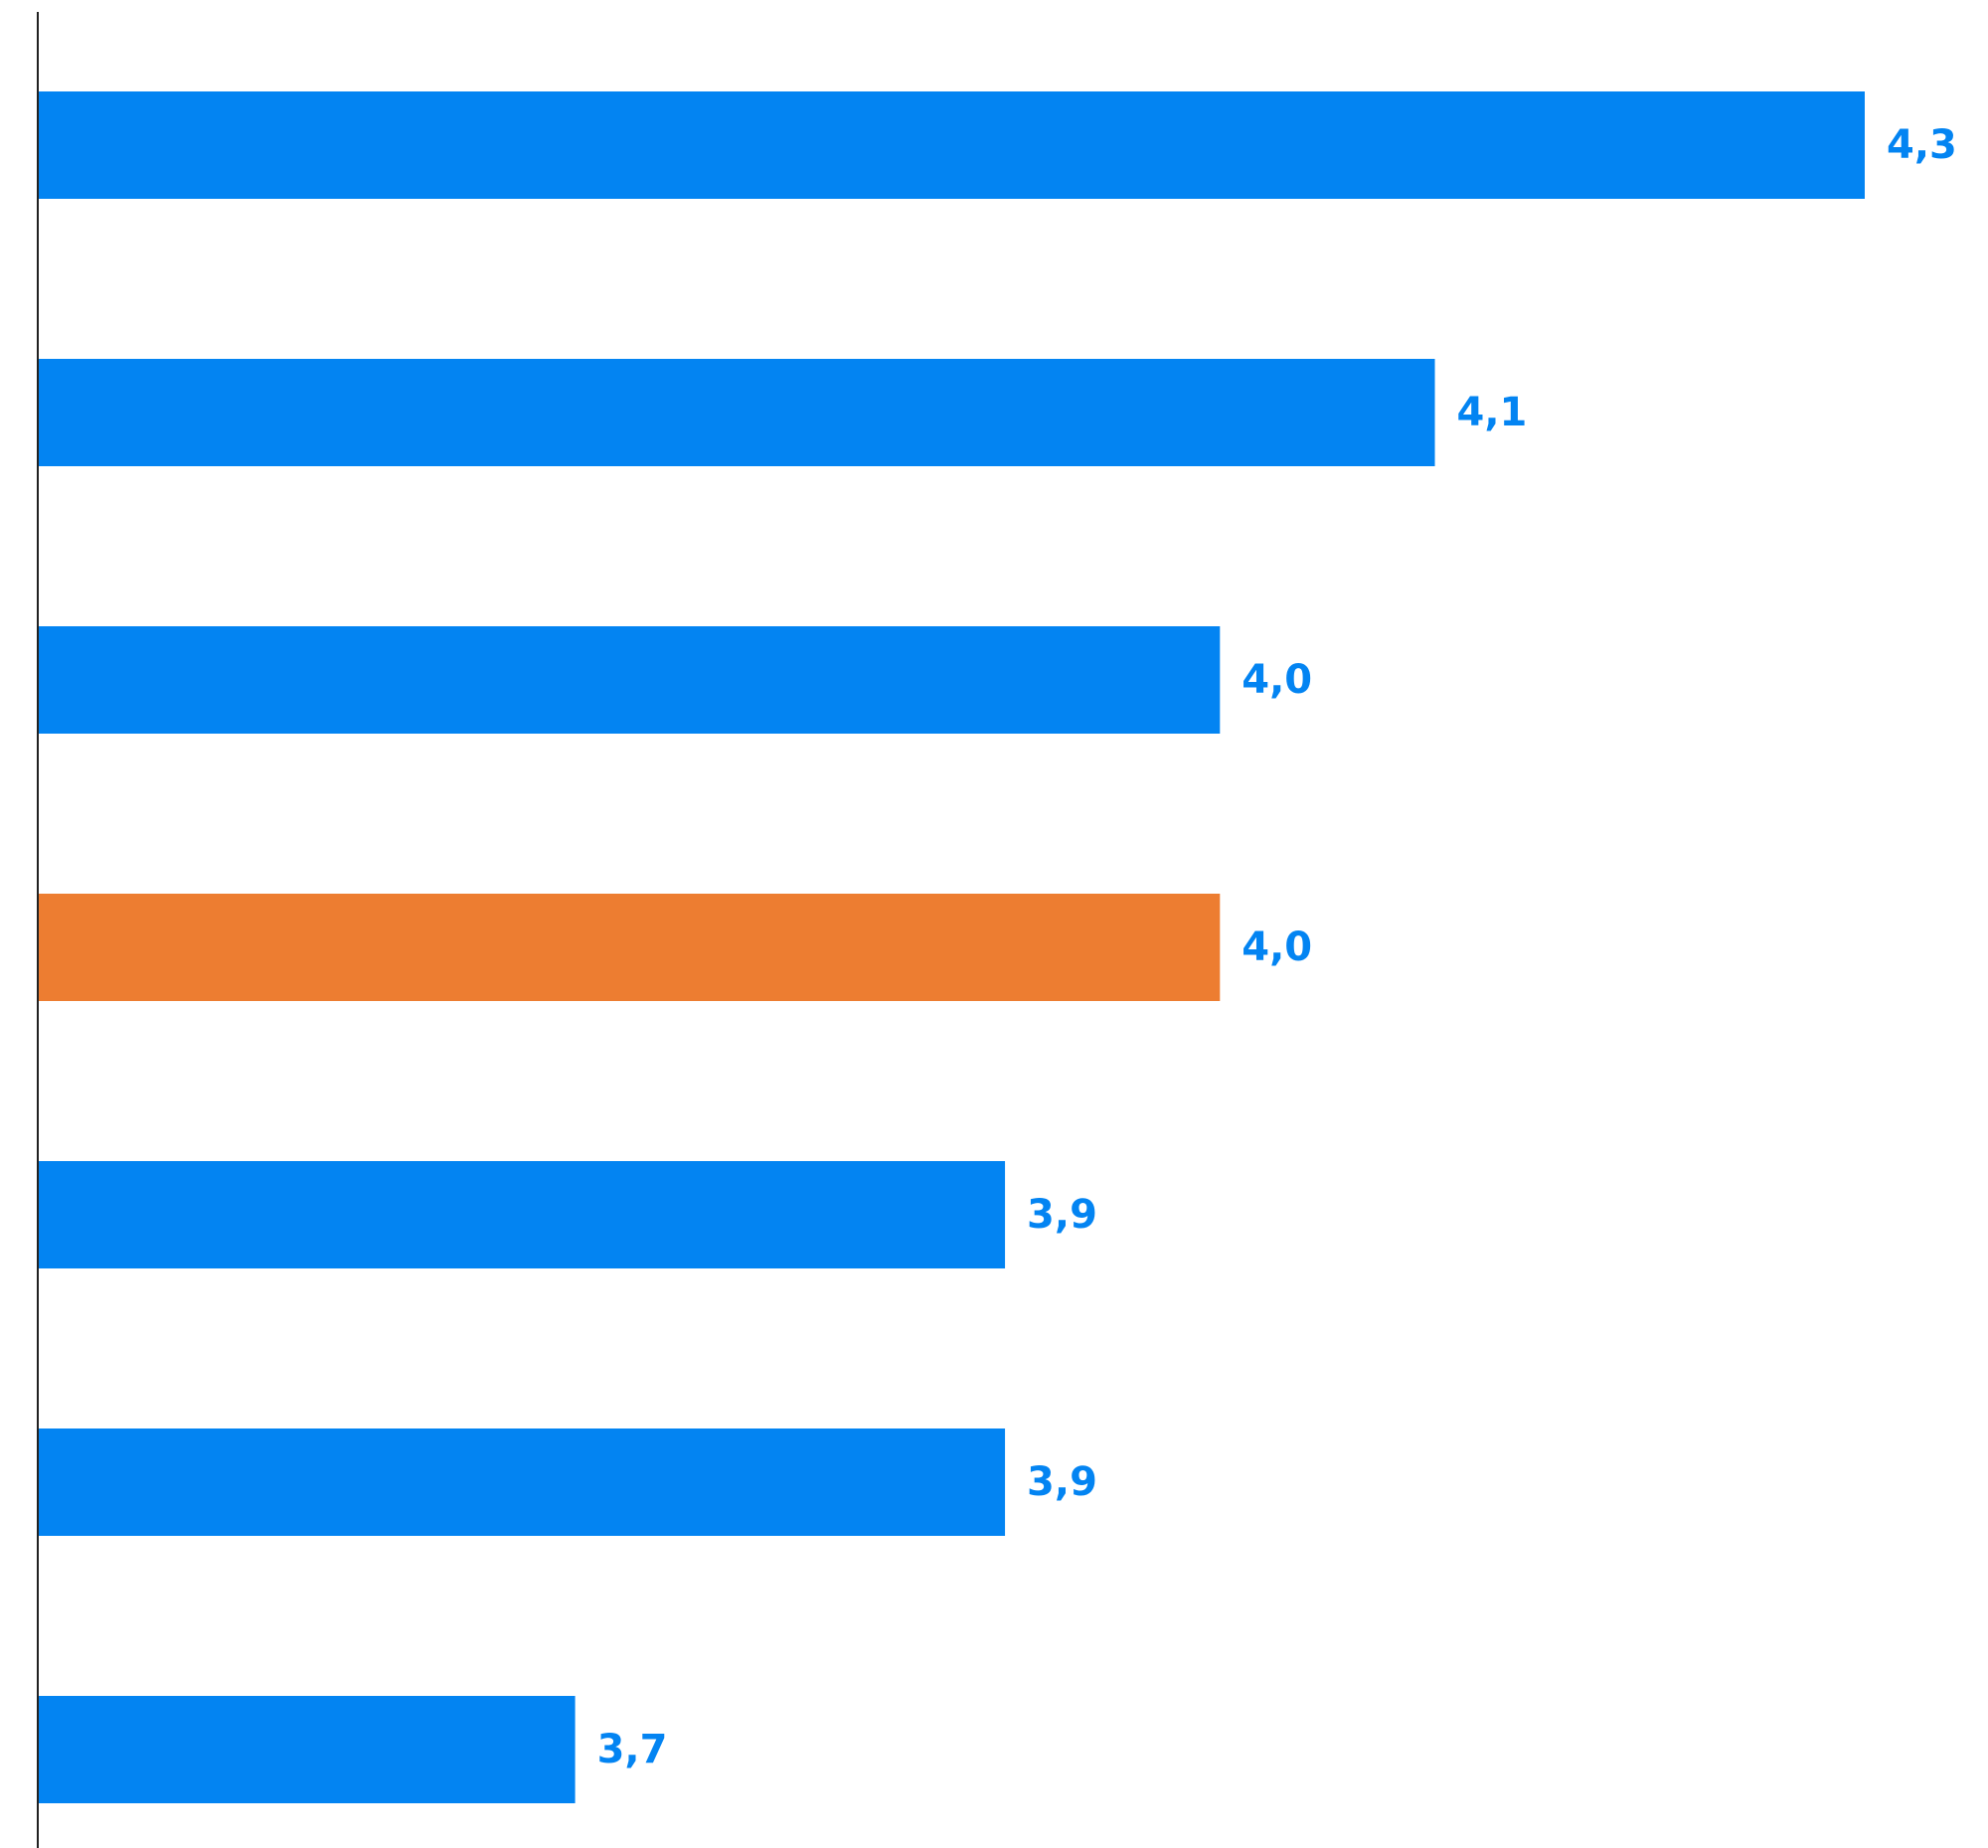 The height and width of the screenshot is (1848, 1988). I want to click on bar-value-label: 3,7, so click(632, 1749).